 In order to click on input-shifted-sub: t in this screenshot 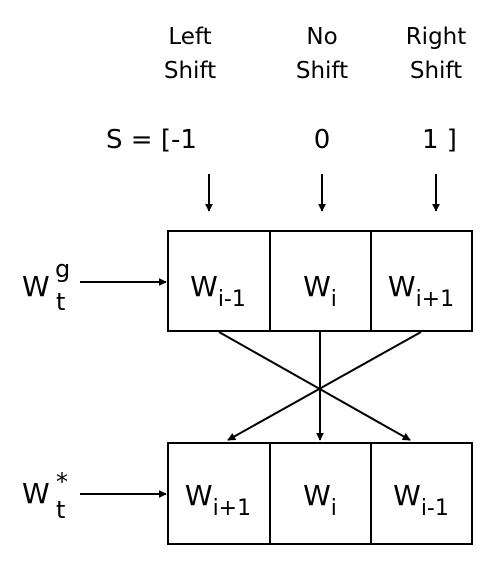, I will do `click(60, 510)`.